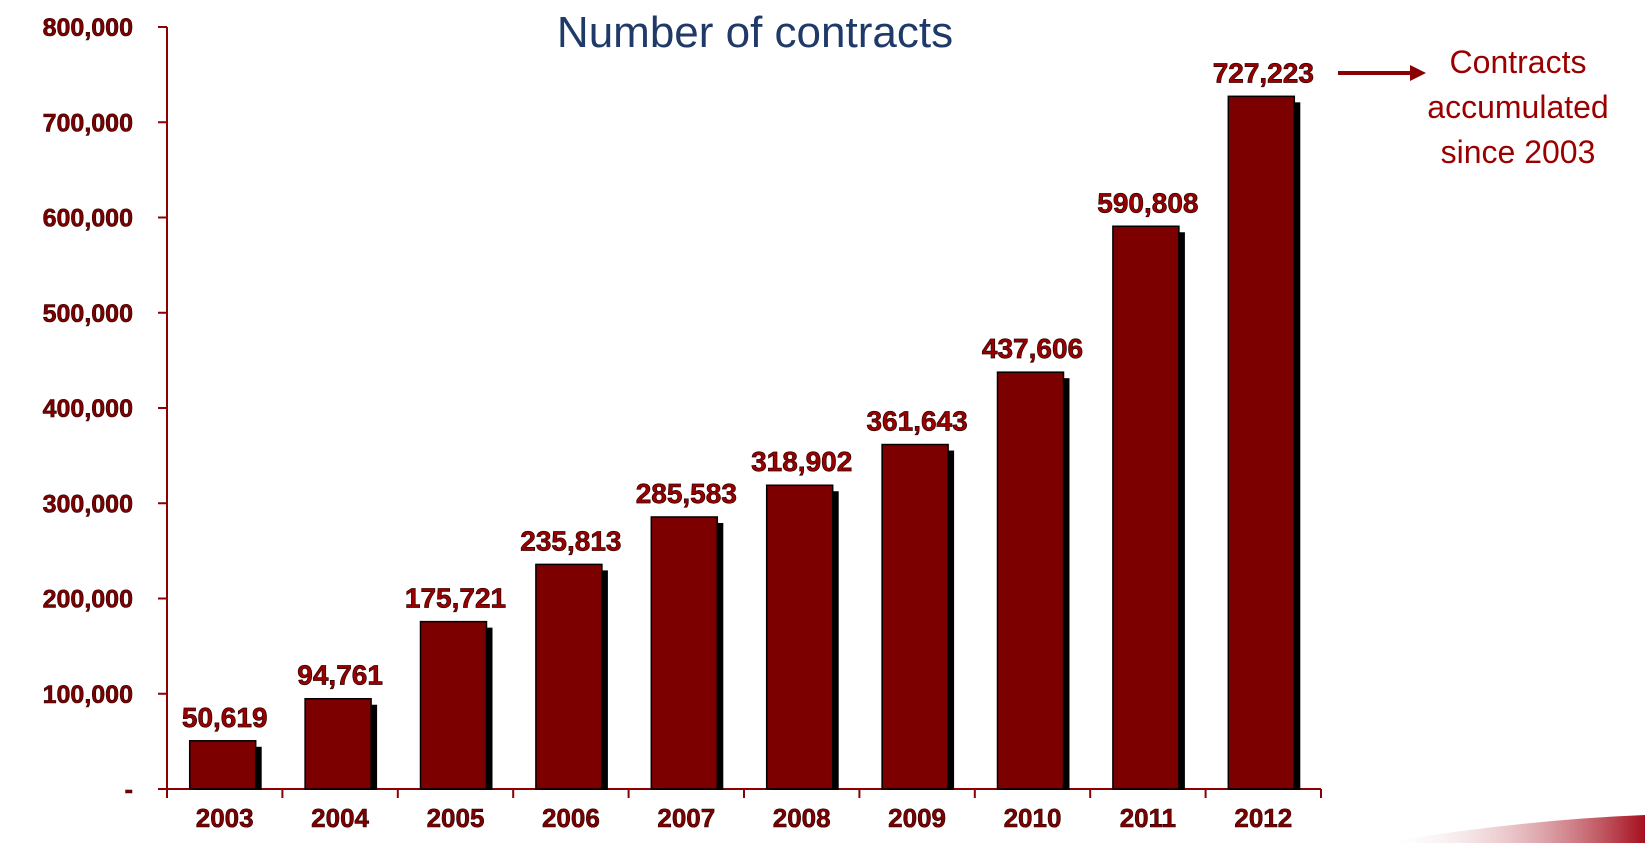 This screenshot has height=843, width=1645. Describe the element at coordinates (1030, 580) in the screenshot. I see `bar-2010` at that location.